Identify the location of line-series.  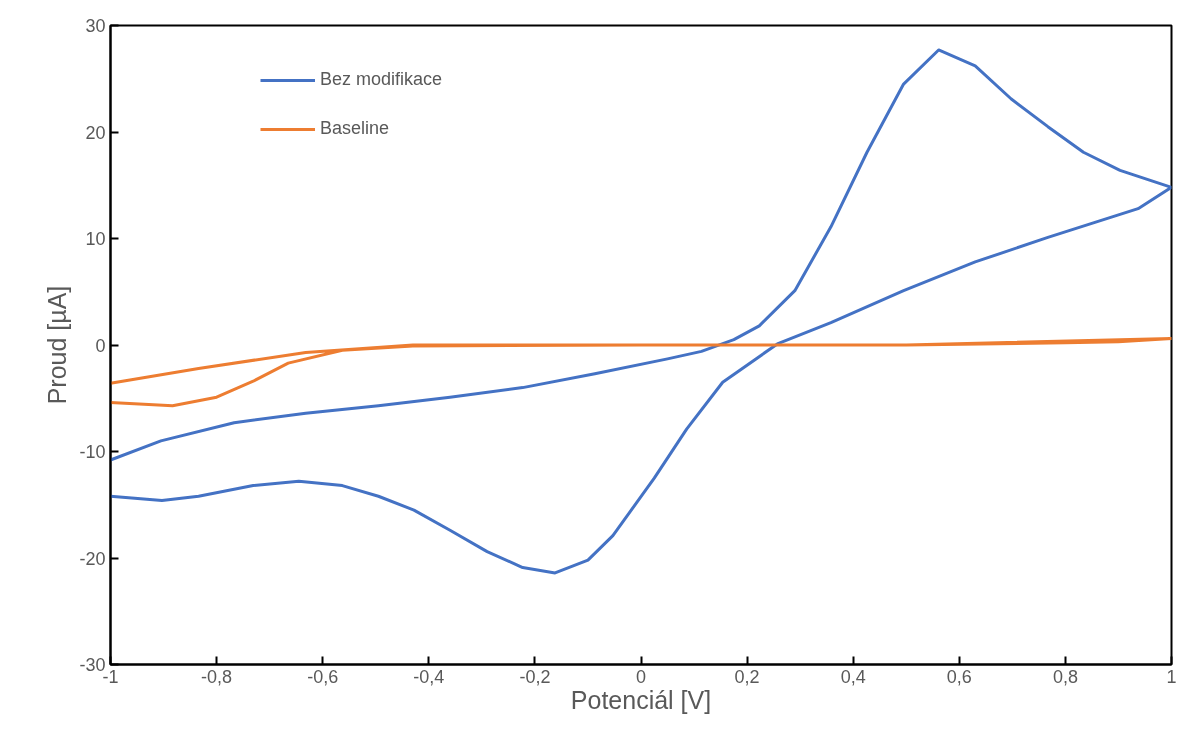
(641, 372).